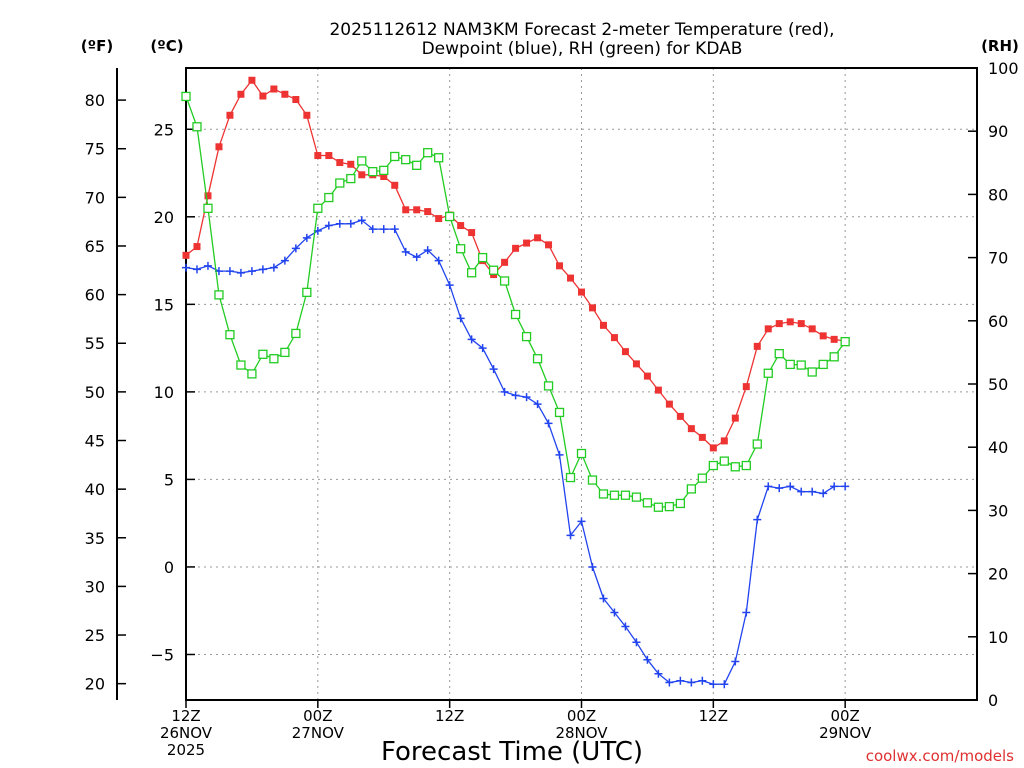 Image resolution: width=1024 pixels, height=768 pixels. What do you see at coordinates (95, 684) in the screenshot?
I see `fahrenheit-tick-label: 20` at bounding box center [95, 684].